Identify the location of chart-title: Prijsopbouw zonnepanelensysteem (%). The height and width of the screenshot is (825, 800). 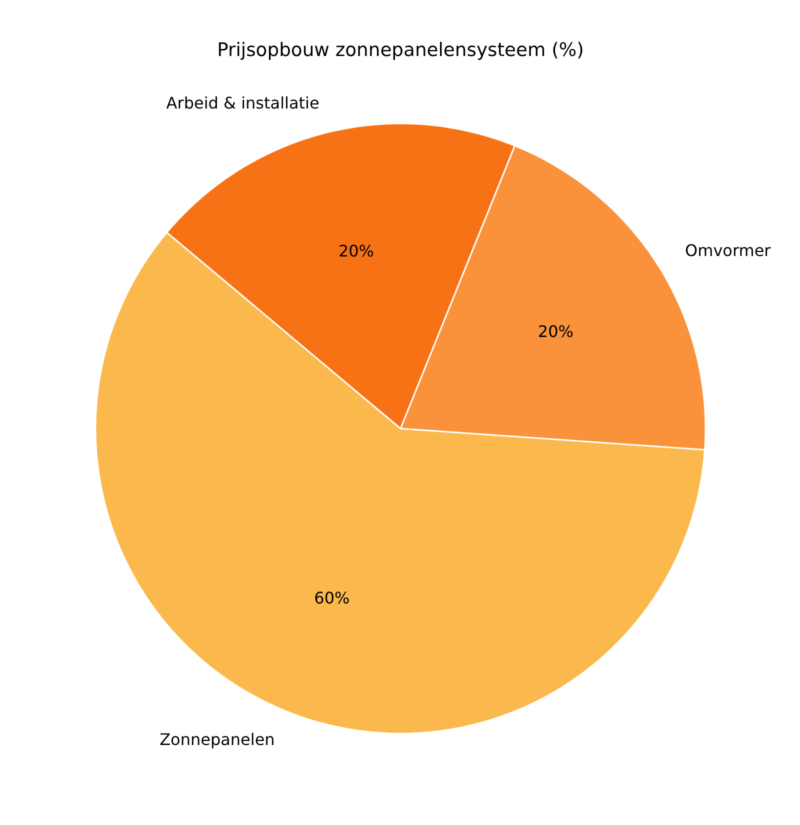
(400, 50).